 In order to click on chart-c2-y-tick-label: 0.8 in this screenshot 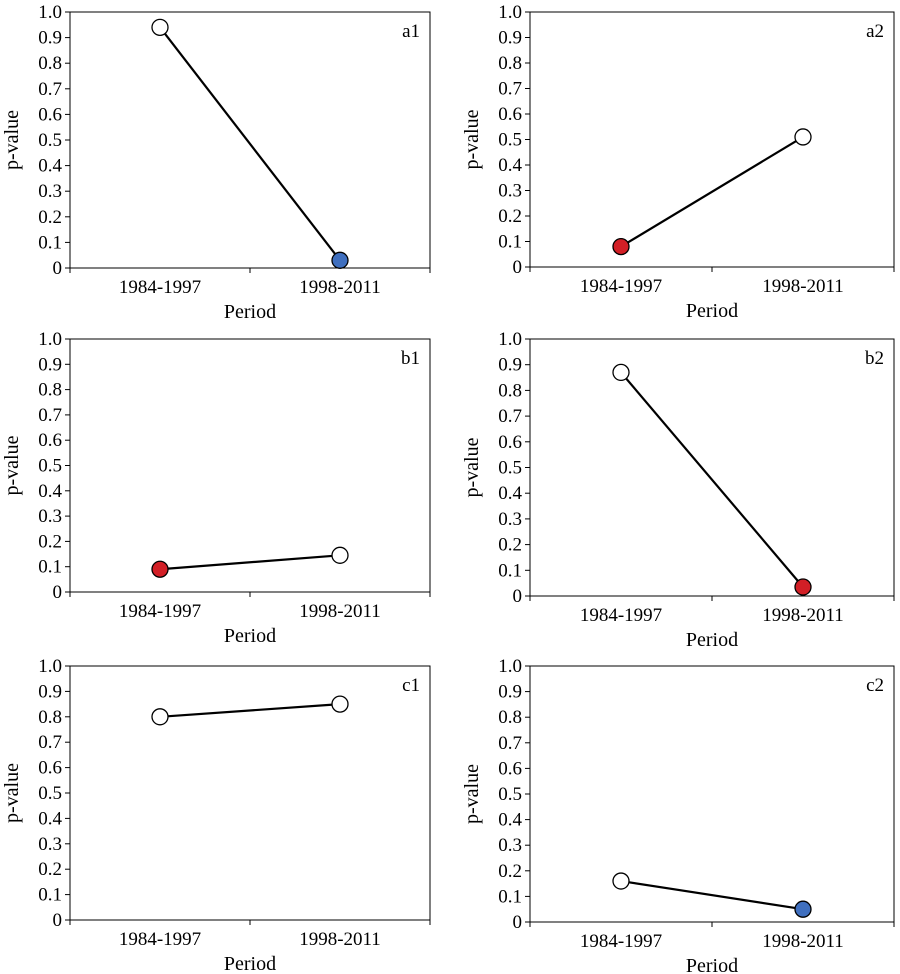, I will do `click(510, 717)`.